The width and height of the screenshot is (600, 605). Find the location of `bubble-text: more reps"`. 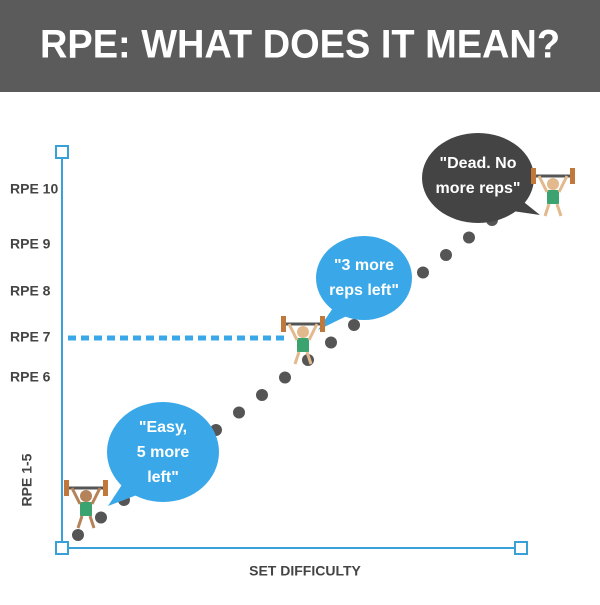

bubble-text: more reps" is located at coordinates (478, 188).